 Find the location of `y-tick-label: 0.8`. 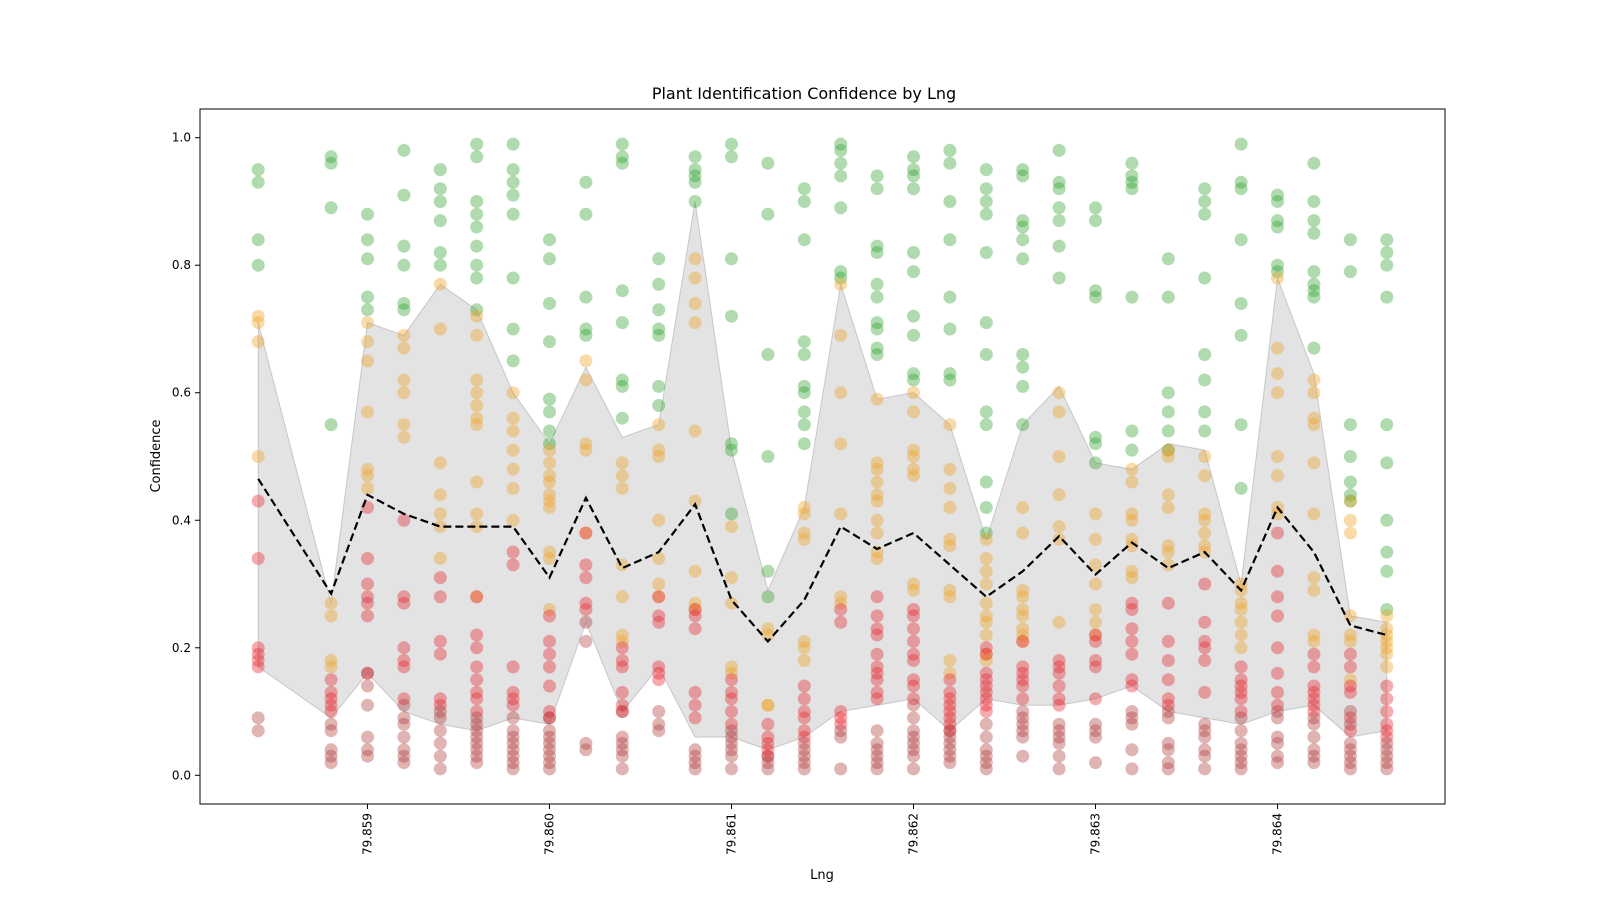

y-tick-label: 0.8 is located at coordinates (181, 265).